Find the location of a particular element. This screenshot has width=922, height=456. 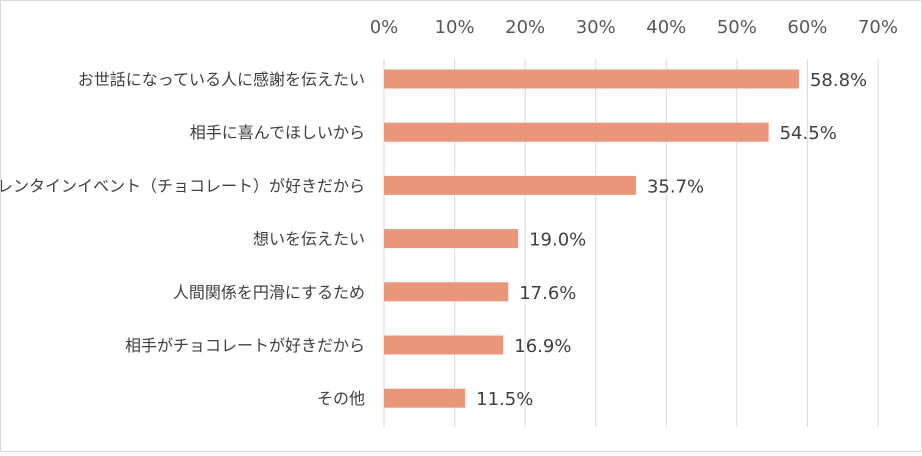

data-label: 19.0% is located at coordinates (557, 240).